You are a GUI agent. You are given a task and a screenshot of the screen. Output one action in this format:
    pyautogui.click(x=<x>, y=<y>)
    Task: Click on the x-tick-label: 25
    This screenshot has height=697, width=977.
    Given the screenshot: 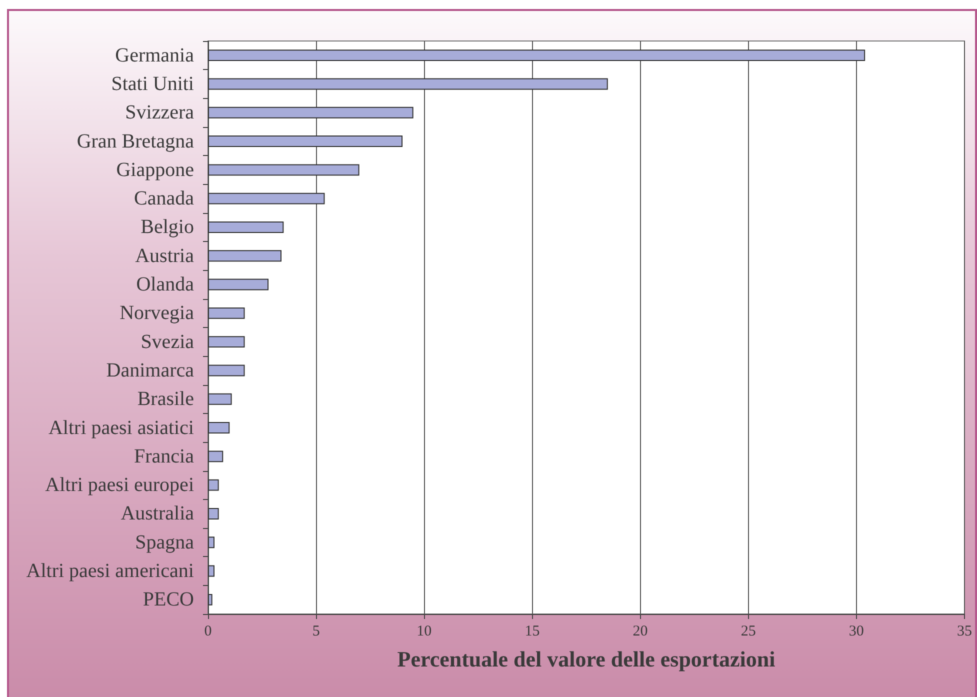 What is the action you would take?
    pyautogui.click(x=748, y=632)
    